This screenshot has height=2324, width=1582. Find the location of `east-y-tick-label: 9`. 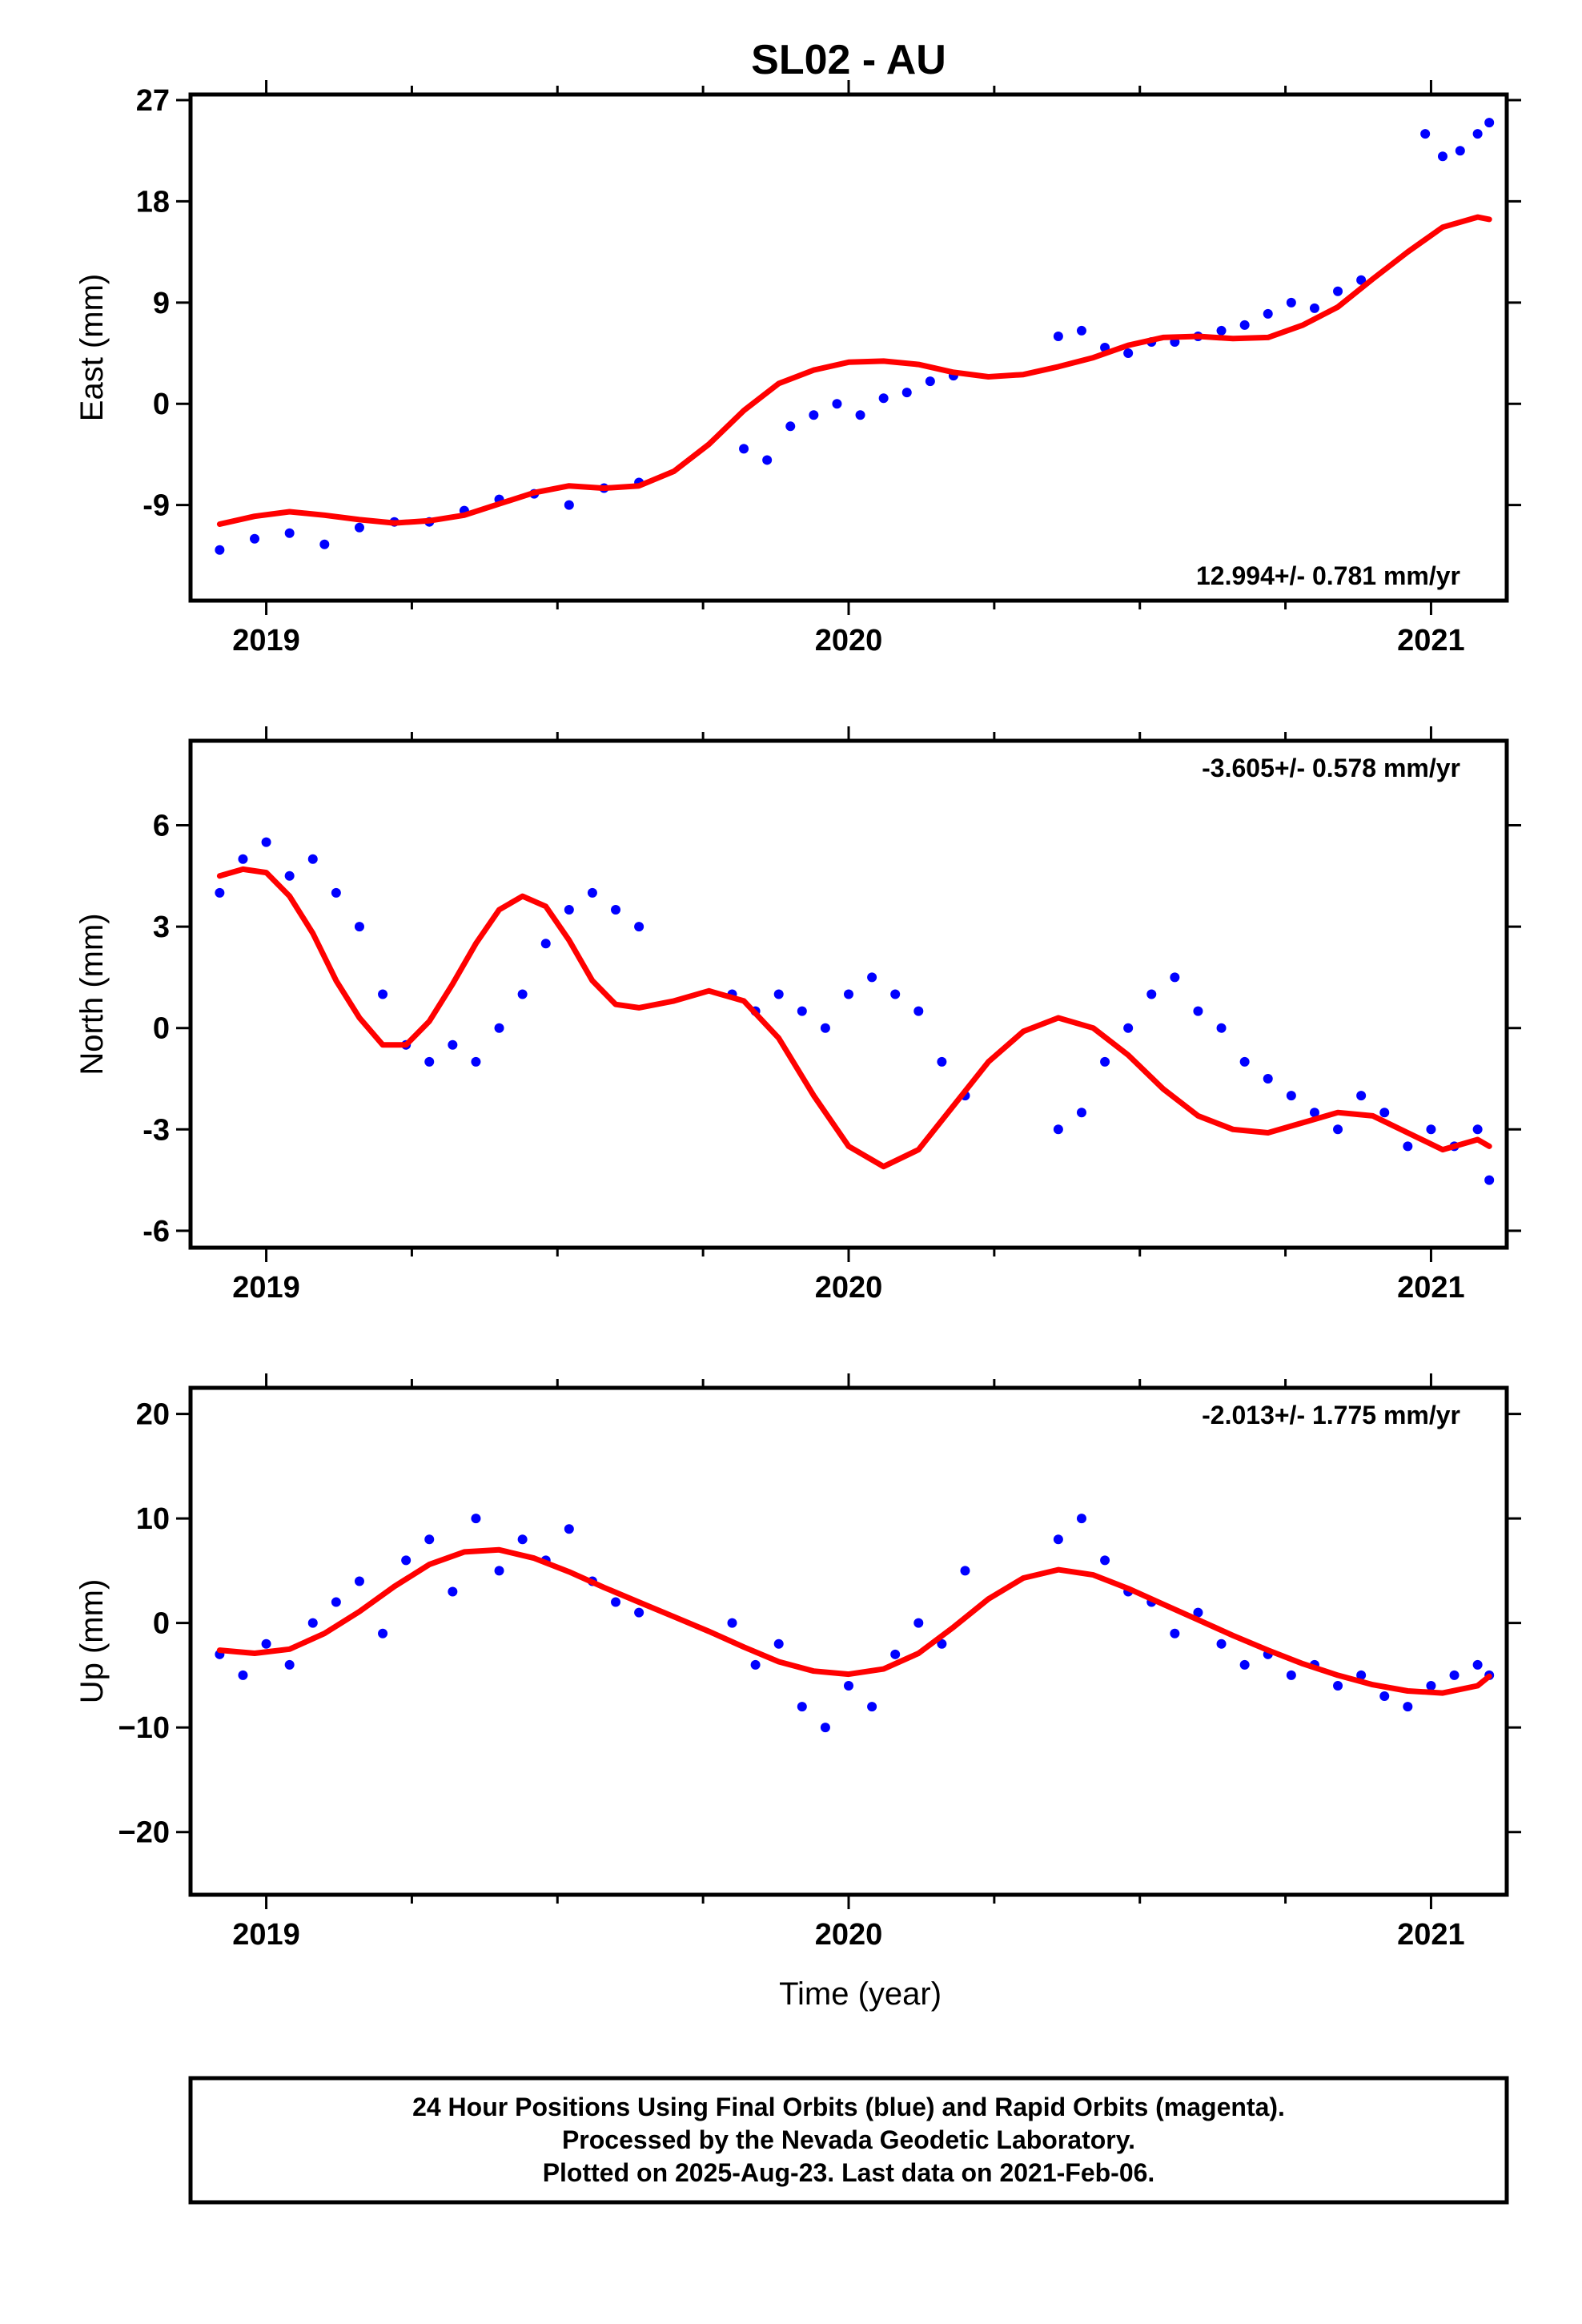

east-y-tick-label: 9 is located at coordinates (161, 303).